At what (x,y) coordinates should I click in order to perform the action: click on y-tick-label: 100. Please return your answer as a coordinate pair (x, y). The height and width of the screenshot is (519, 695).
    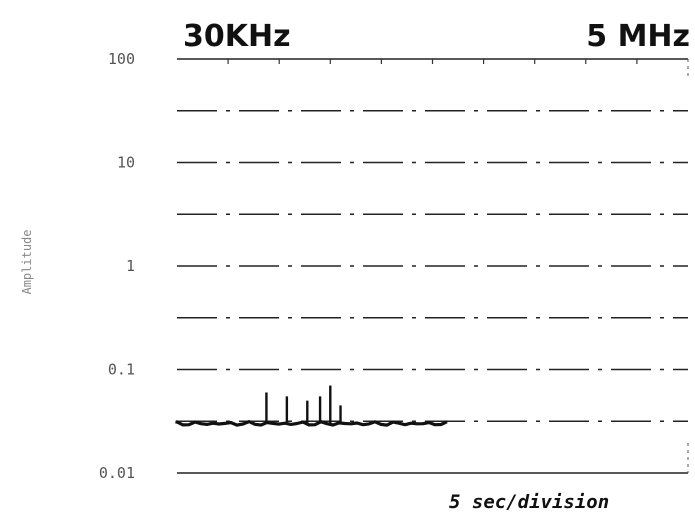
    Looking at the image, I should click on (121, 59).